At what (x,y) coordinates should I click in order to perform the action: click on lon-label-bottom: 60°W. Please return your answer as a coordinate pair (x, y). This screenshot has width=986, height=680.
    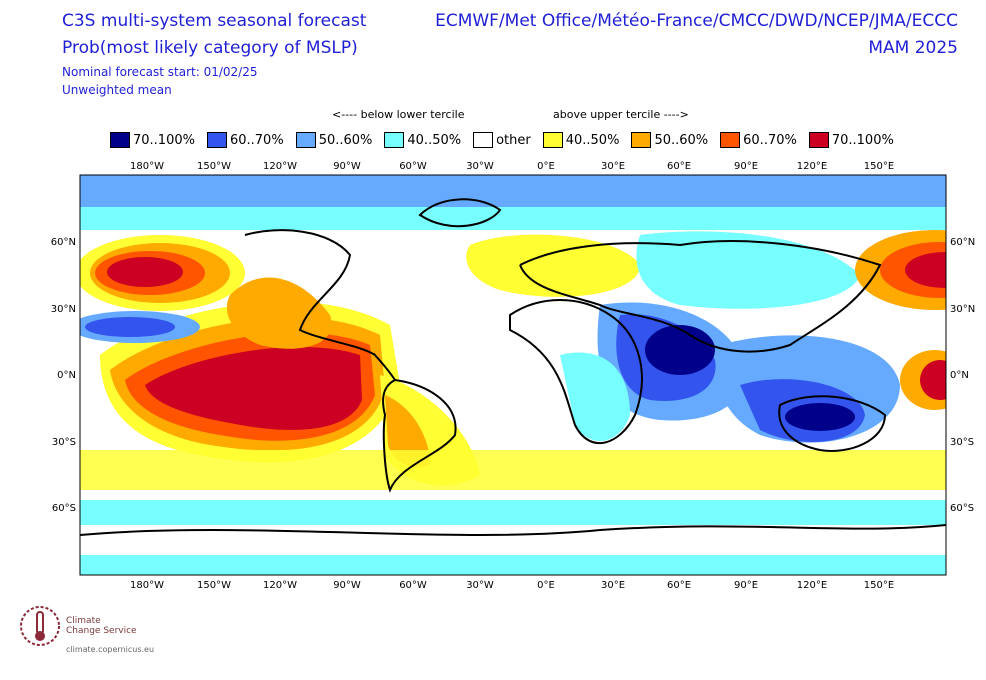
    Looking at the image, I should click on (413, 585).